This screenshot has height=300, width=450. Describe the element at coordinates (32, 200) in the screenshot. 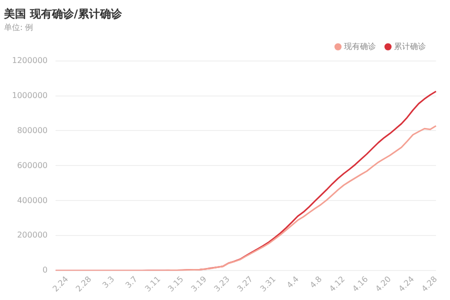

I see `y-tick-label: 400000` at that location.